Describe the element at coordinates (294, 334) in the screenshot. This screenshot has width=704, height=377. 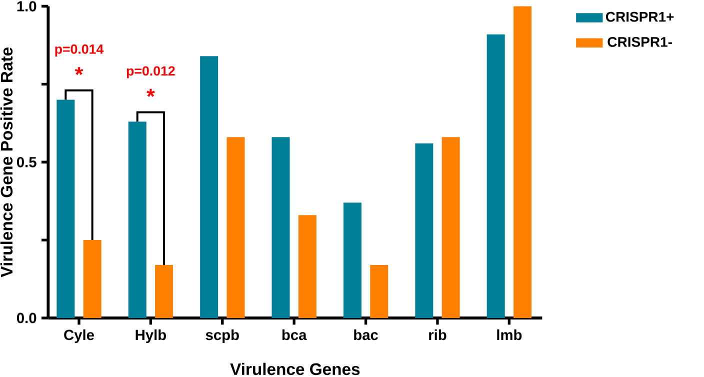
I see `x-tick-label: bca` at that location.